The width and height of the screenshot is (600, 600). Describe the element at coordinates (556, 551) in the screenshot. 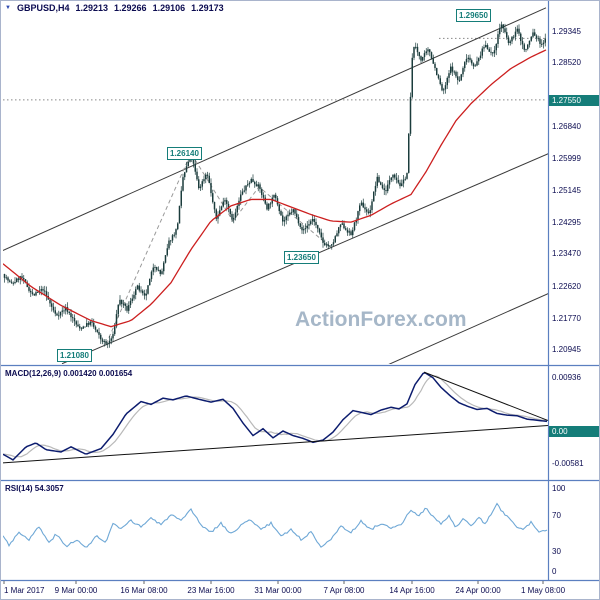

I see `rsi-axis-label: 30` at that location.